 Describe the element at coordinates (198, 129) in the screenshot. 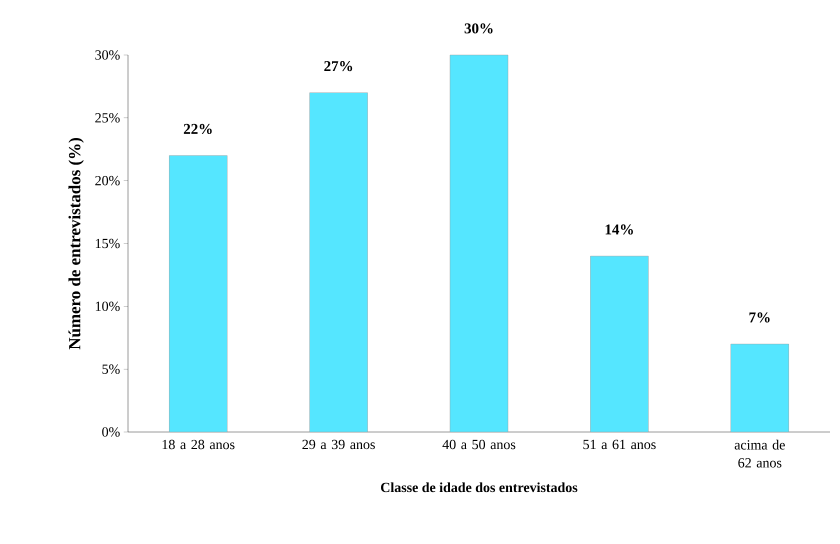

I see `data-label: 22%` at that location.